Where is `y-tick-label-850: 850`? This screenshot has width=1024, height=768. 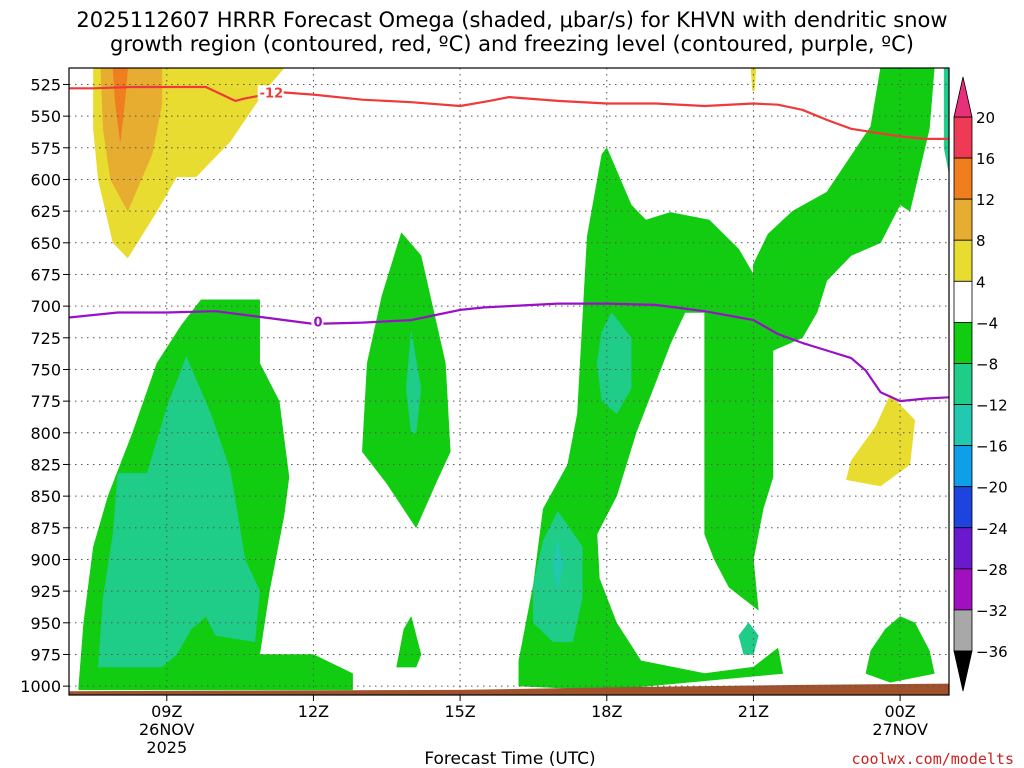
y-tick-label-850: 850 is located at coordinates (45, 496).